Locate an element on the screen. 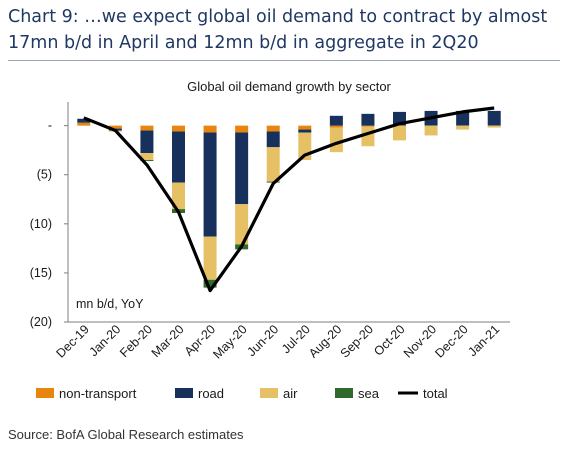 The image size is (570, 452). legend-label-road: road is located at coordinates (211, 393).